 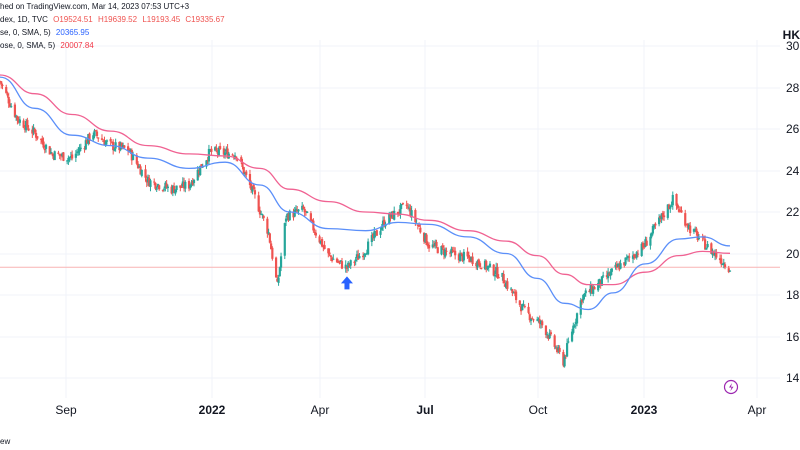 What do you see at coordinates (731, 387) in the screenshot?
I see `lightning-icon` at bounding box center [731, 387].